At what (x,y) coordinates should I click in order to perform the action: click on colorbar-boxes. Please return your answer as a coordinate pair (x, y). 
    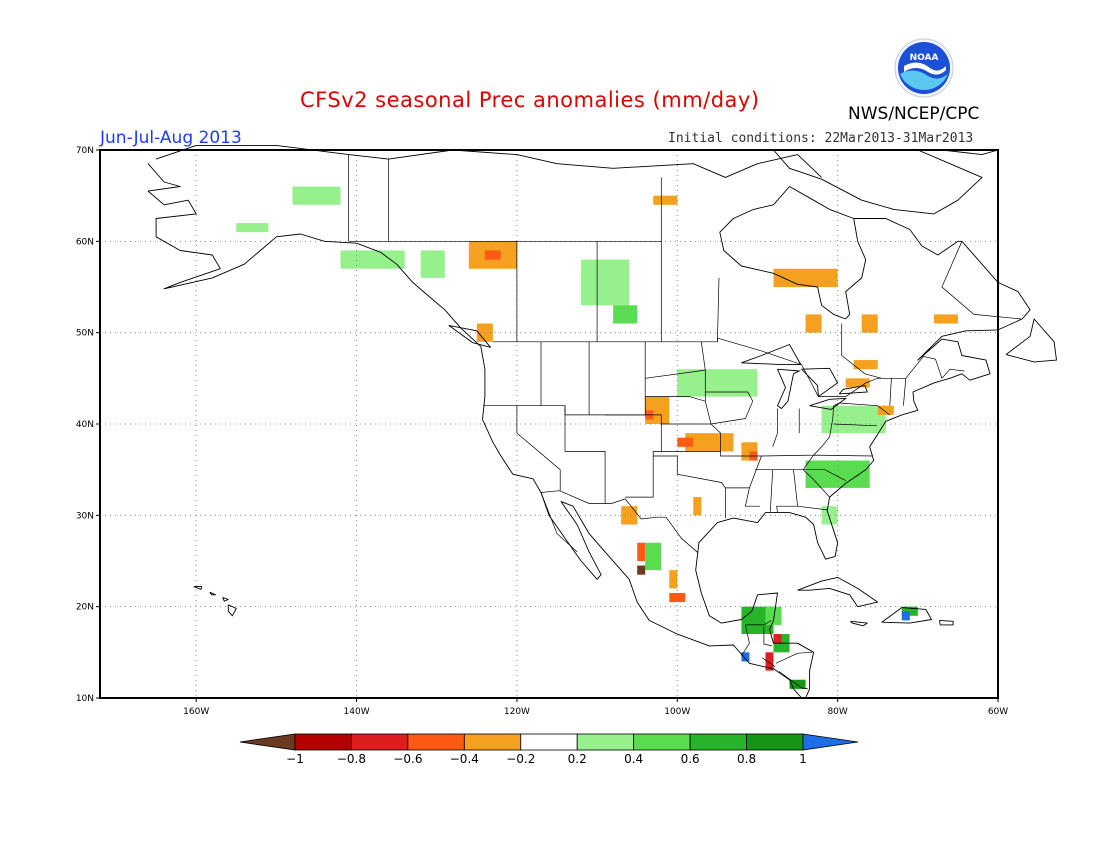
    Looking at the image, I should click on (549, 742).